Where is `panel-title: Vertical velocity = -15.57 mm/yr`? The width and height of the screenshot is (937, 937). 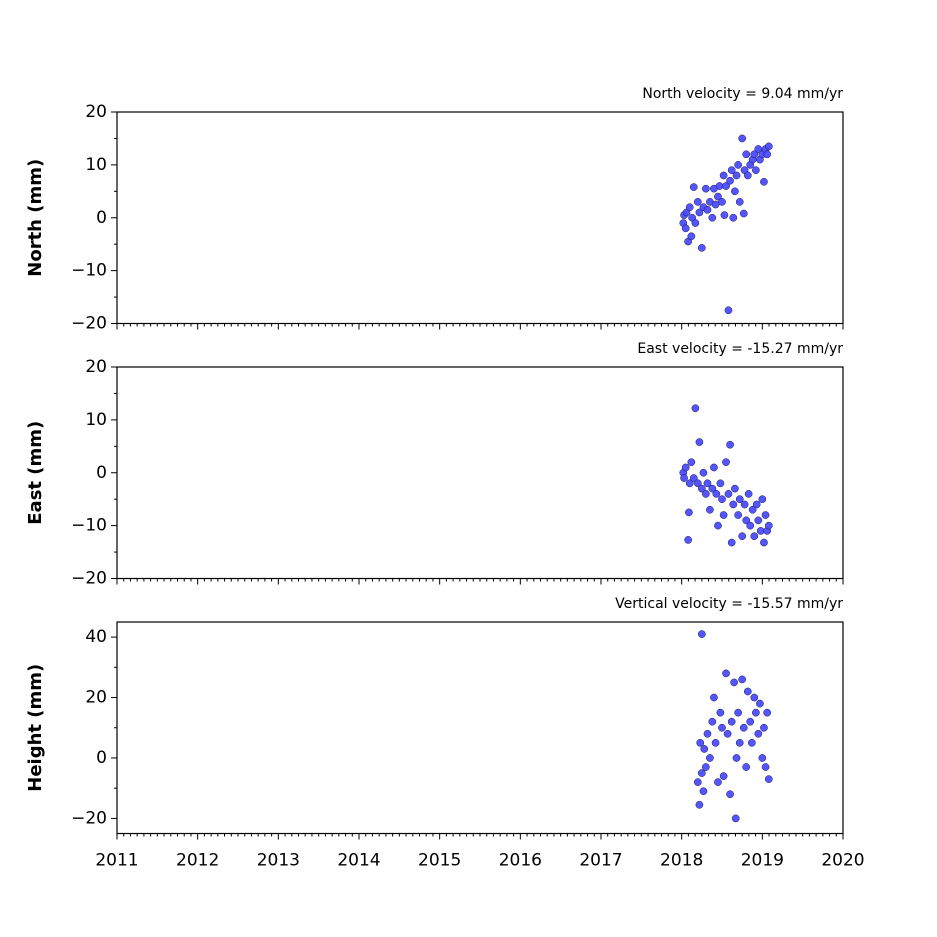 panel-title: Vertical velocity = -15.57 mm/yr is located at coordinates (729, 604).